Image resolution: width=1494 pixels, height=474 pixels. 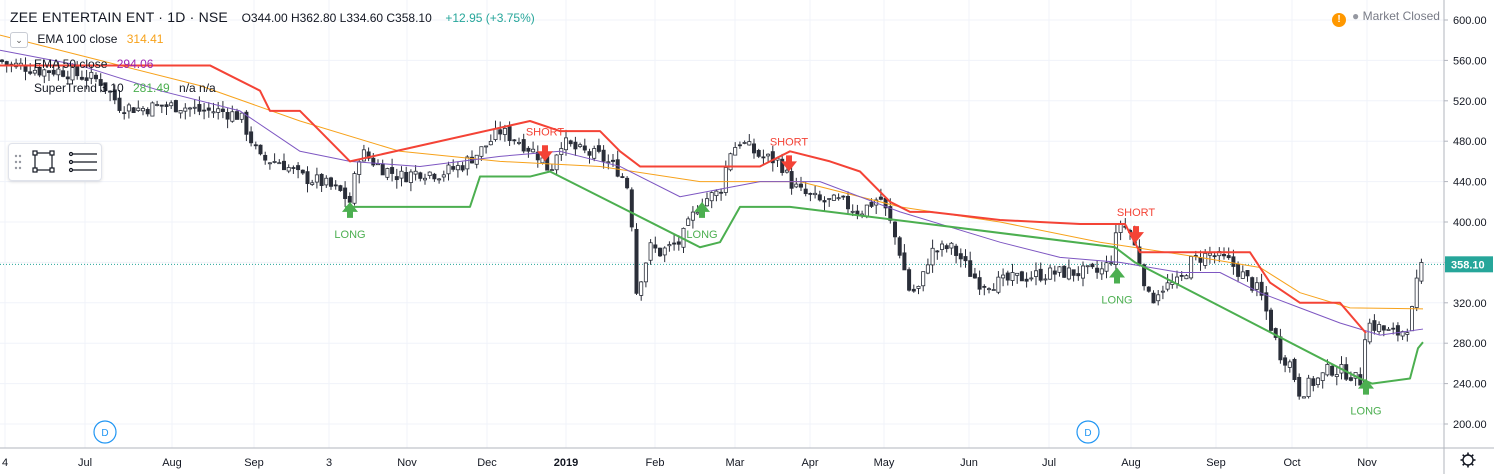 What do you see at coordinates (19, 40) in the screenshot?
I see `collapse-chevron-icon: ⌄` at bounding box center [19, 40].